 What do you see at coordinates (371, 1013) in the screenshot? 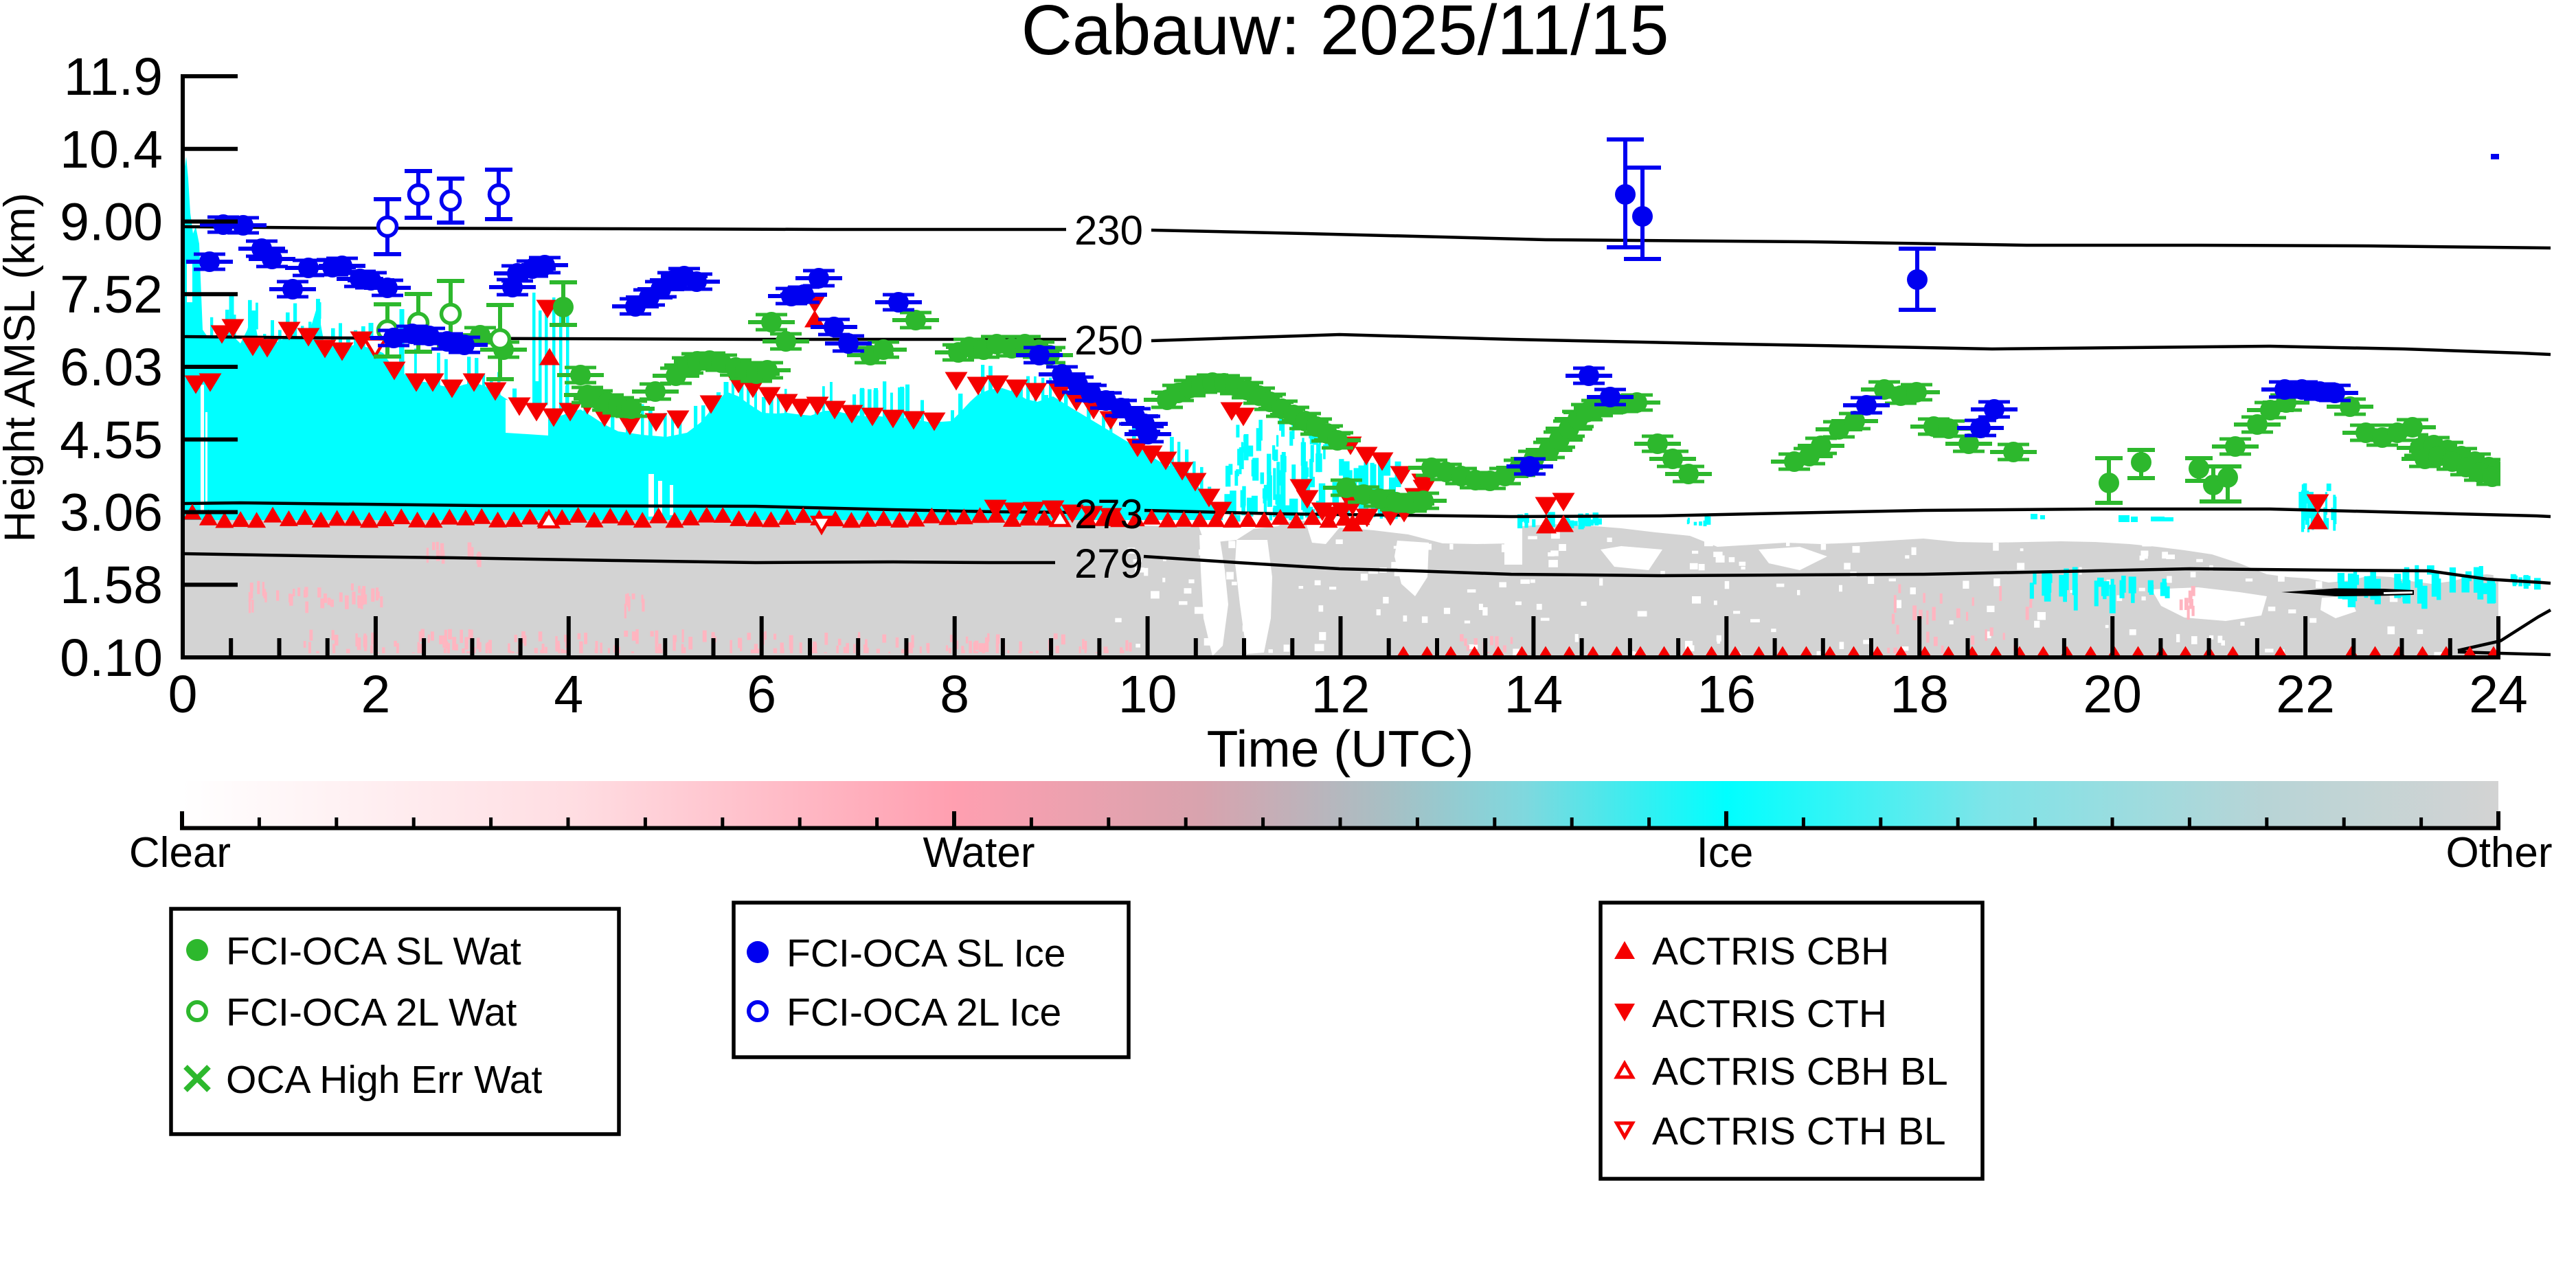
I see `svg-text: FCI-OCA 2L Wat` at bounding box center [371, 1013].